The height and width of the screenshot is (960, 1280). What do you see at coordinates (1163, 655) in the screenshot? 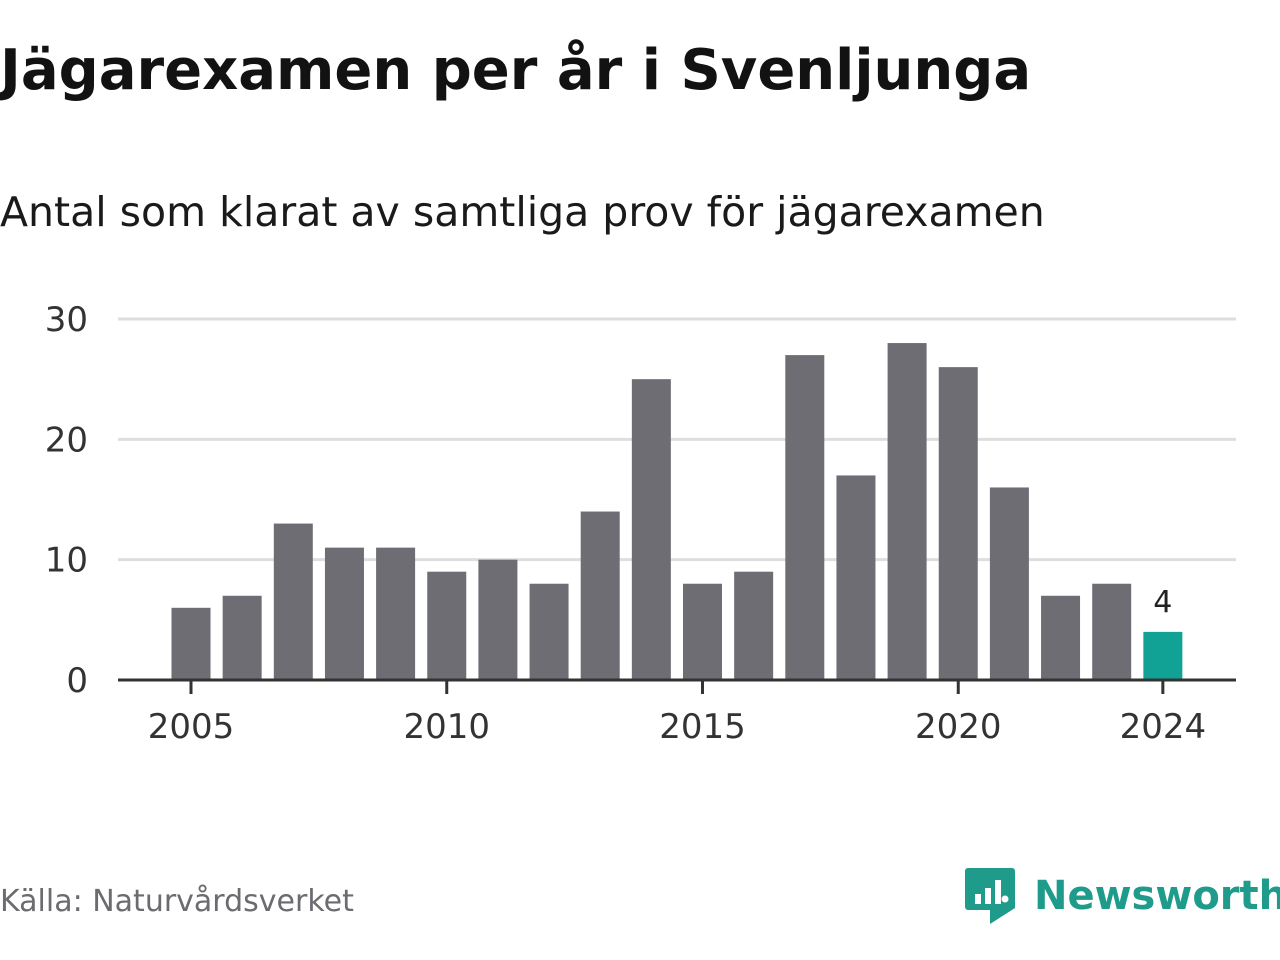
I see `bar-highlight` at bounding box center [1163, 655].